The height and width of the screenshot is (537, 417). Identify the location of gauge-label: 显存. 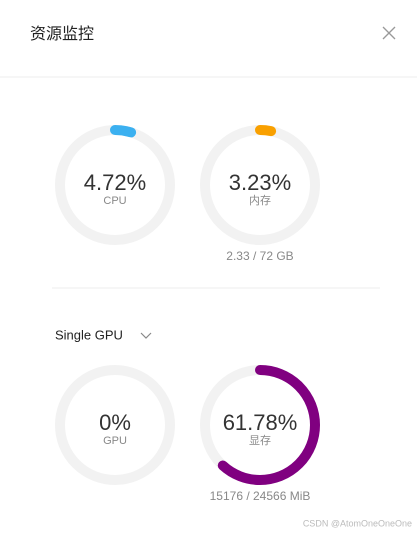
(260, 440).